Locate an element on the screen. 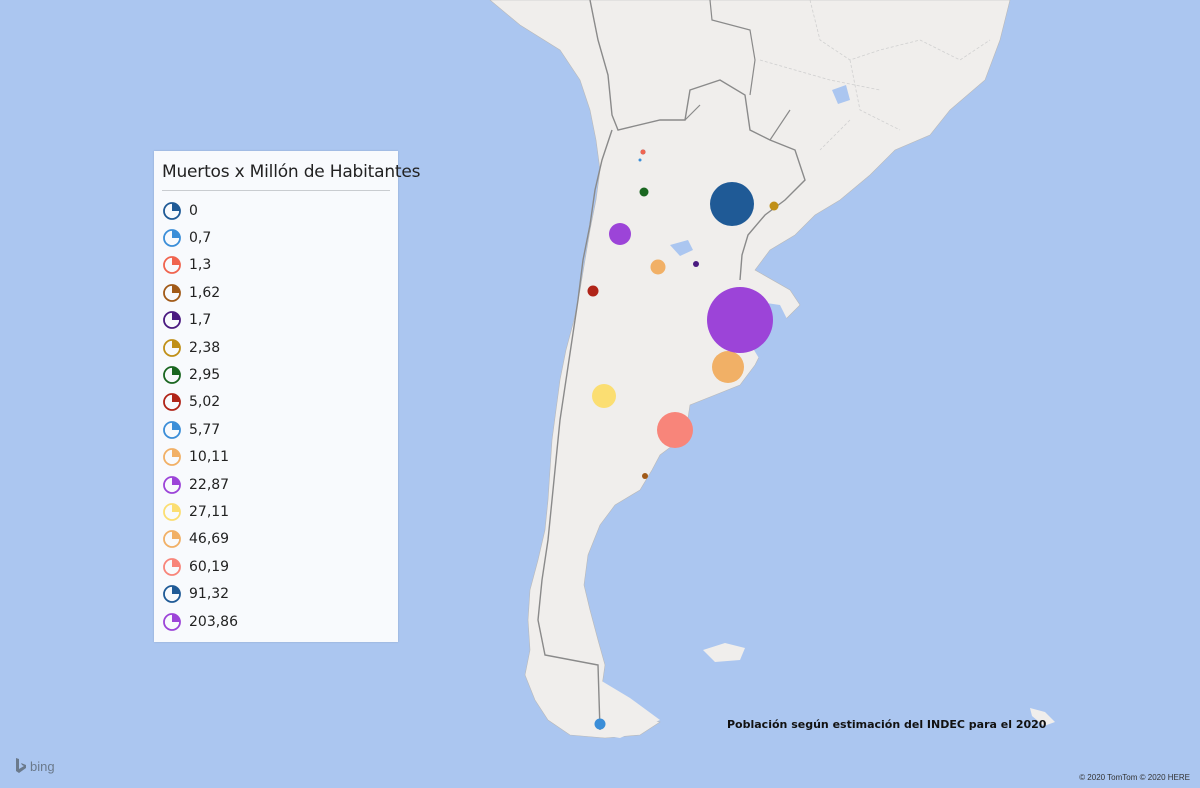 Image resolution: width=1200 pixels, height=788 pixels. legend-item: 2,38 is located at coordinates (200, 347).